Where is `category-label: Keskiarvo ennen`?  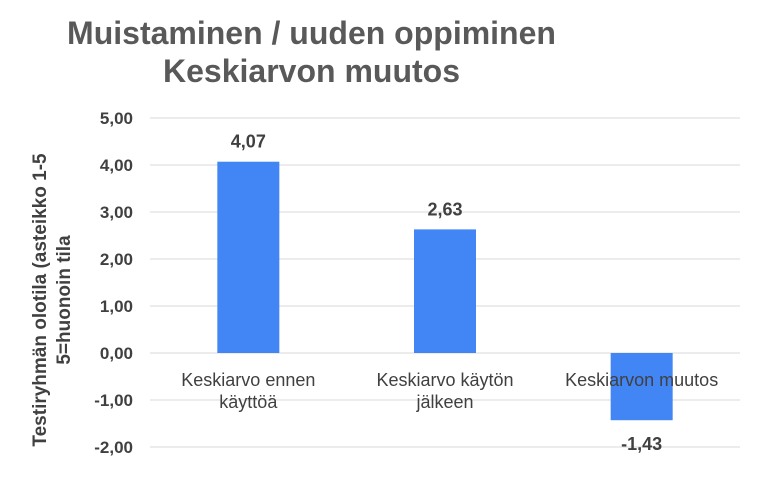 category-label: Keskiarvo ennen is located at coordinates (248, 380).